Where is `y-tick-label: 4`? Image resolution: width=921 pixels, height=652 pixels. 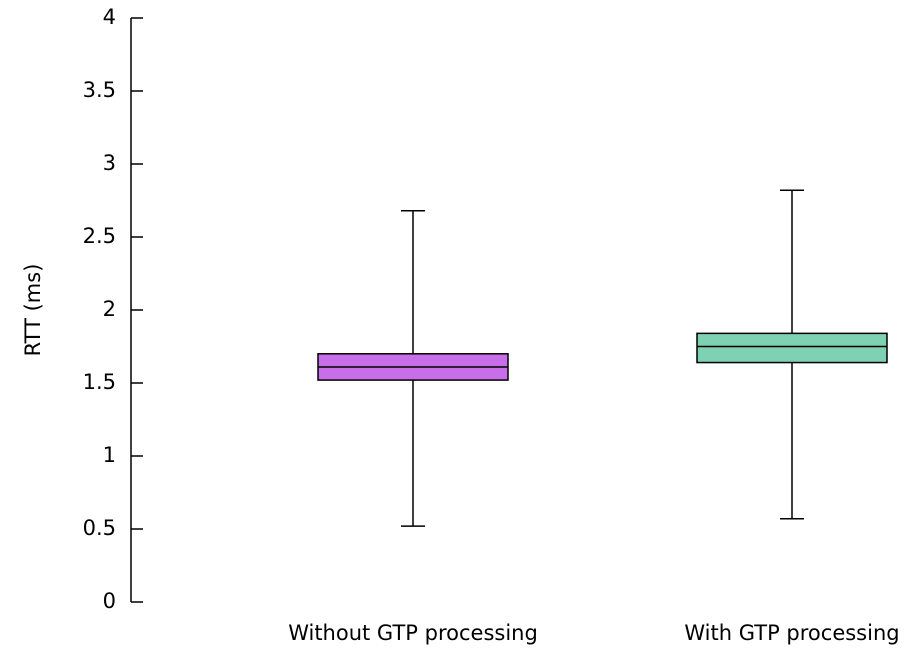 y-tick-label: 4 is located at coordinates (109, 17).